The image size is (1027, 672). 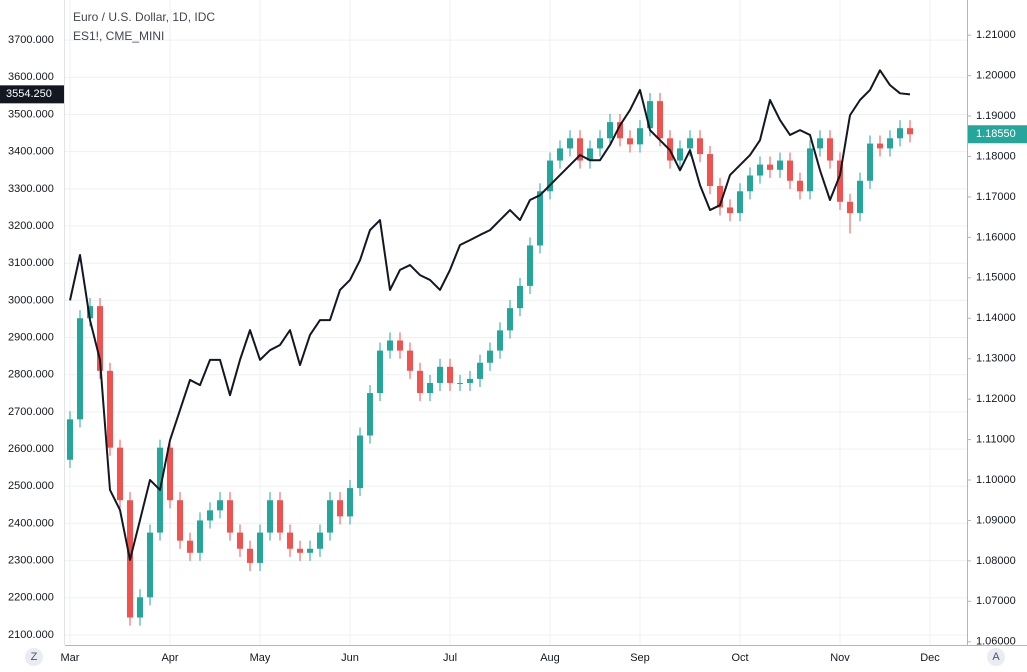 What do you see at coordinates (996, 601) in the screenshot?
I see `y2-tick-label: 1.07000` at bounding box center [996, 601].